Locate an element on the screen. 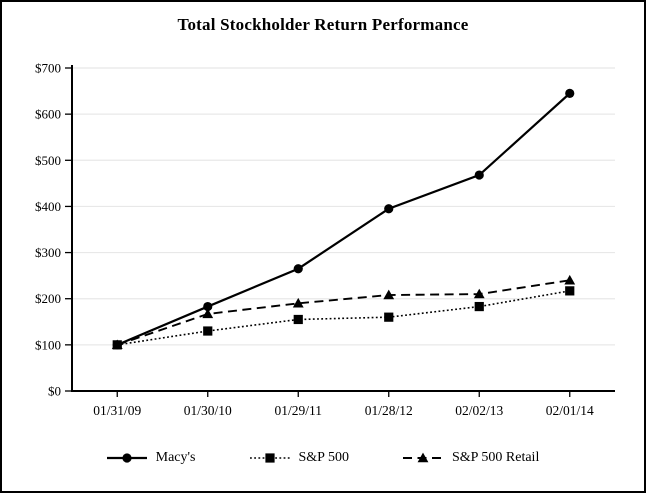  legend-item-macy-s: Macy's is located at coordinates (151, 458).